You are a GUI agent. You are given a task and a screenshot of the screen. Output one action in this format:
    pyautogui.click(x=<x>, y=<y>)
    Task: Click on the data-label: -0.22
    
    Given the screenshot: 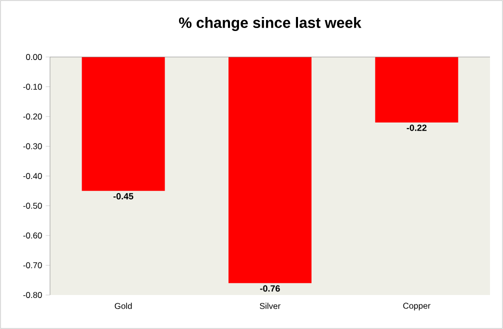 What is the action you would take?
    pyautogui.click(x=416, y=127)
    